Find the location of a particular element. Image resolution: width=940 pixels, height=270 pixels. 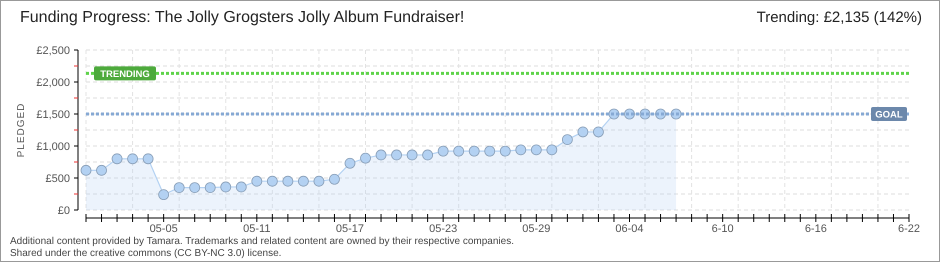

x-tick-label: 6-22 is located at coordinates (909, 229).